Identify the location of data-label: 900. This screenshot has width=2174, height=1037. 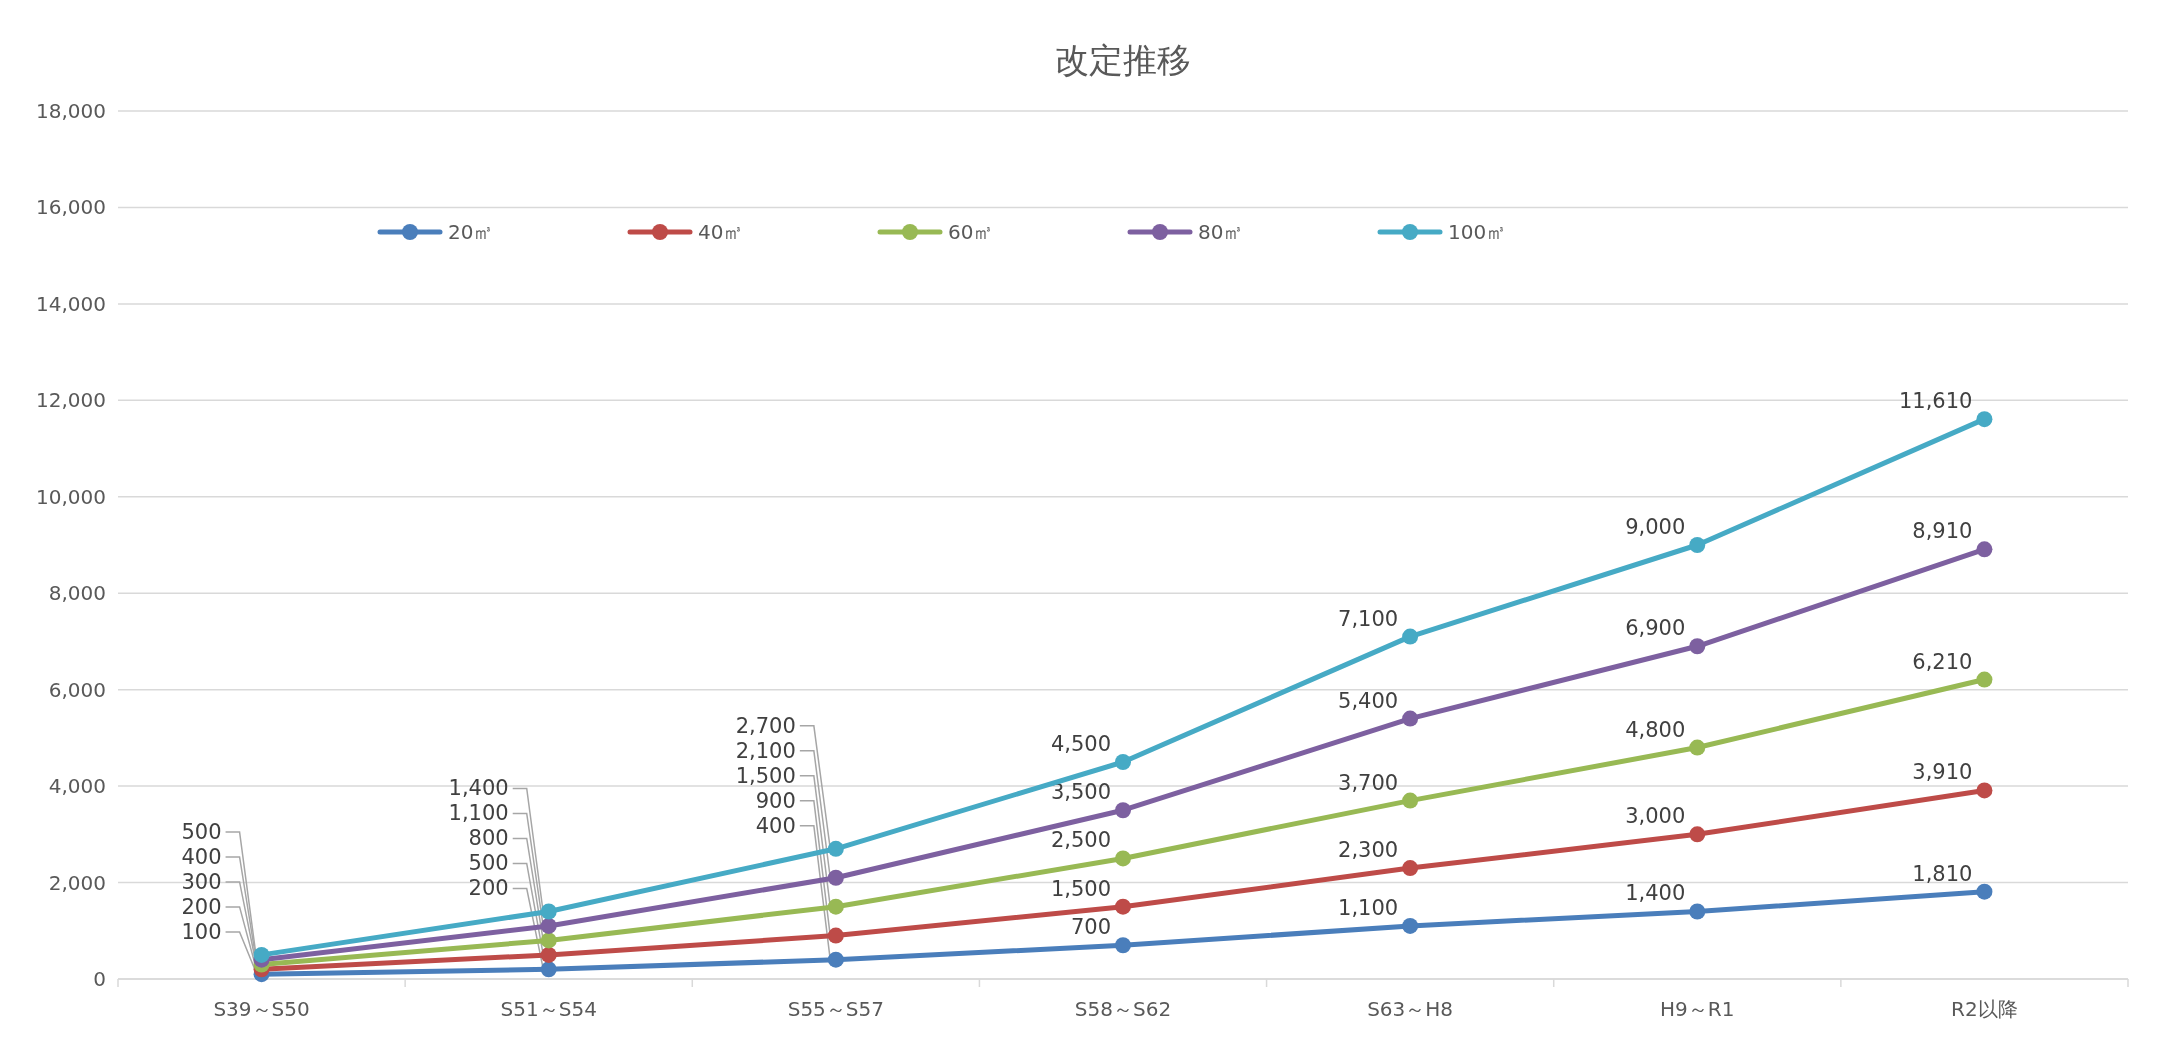
(775, 800).